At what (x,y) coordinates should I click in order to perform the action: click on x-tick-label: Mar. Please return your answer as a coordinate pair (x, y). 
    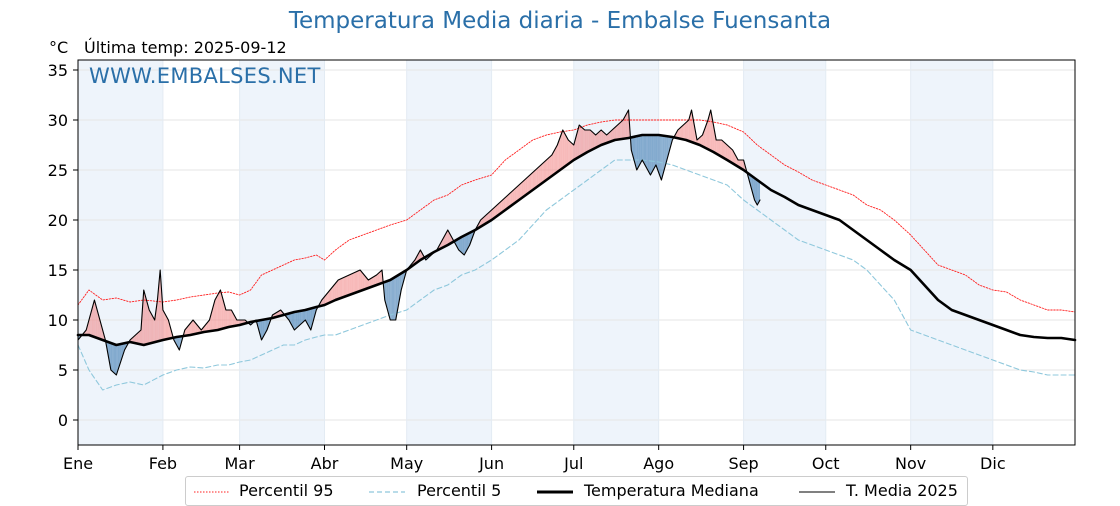
    Looking at the image, I should click on (240, 463).